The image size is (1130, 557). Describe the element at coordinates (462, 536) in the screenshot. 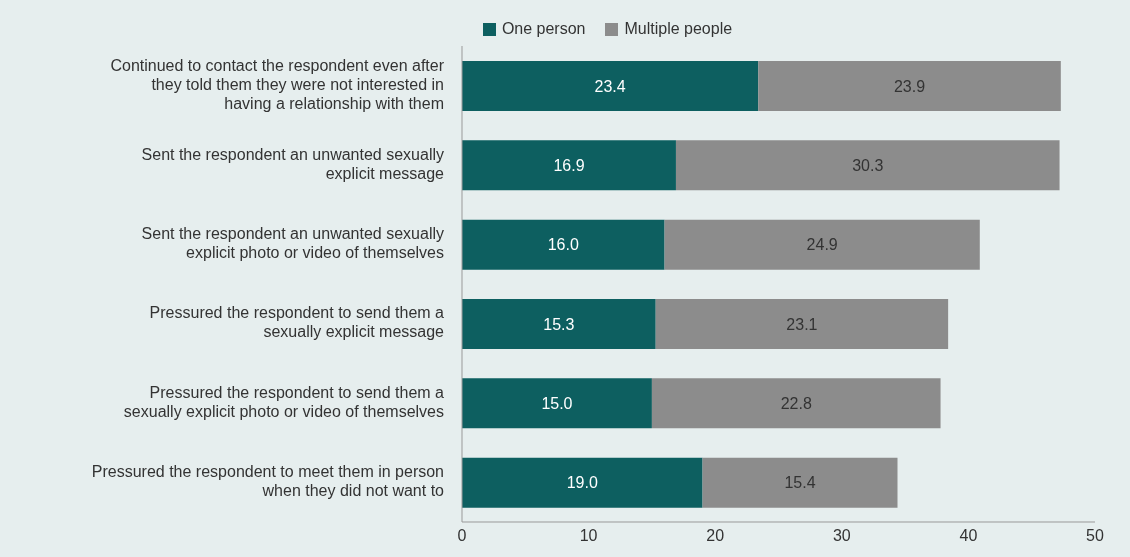

I see `x-tick-label: 0` at that location.